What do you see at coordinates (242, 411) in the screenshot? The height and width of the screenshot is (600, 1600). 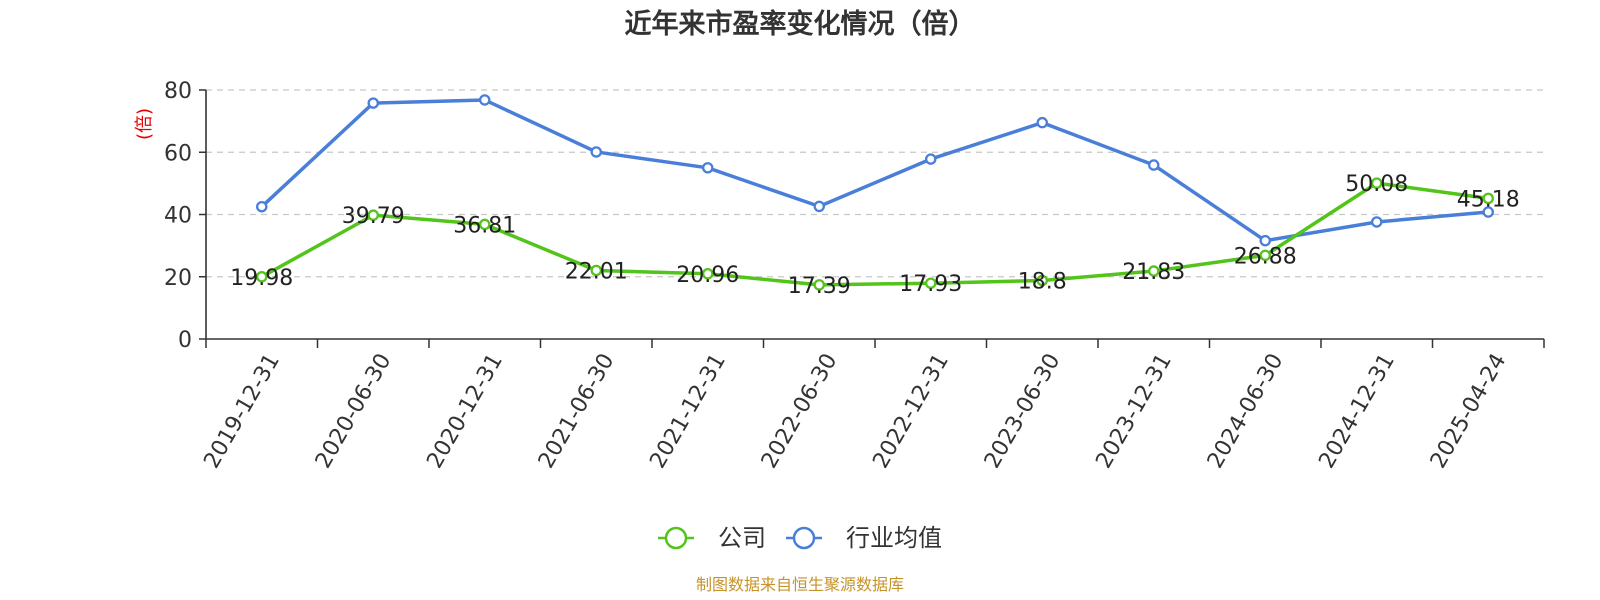 I see `x-tick-label: 2019-12-31` at bounding box center [242, 411].